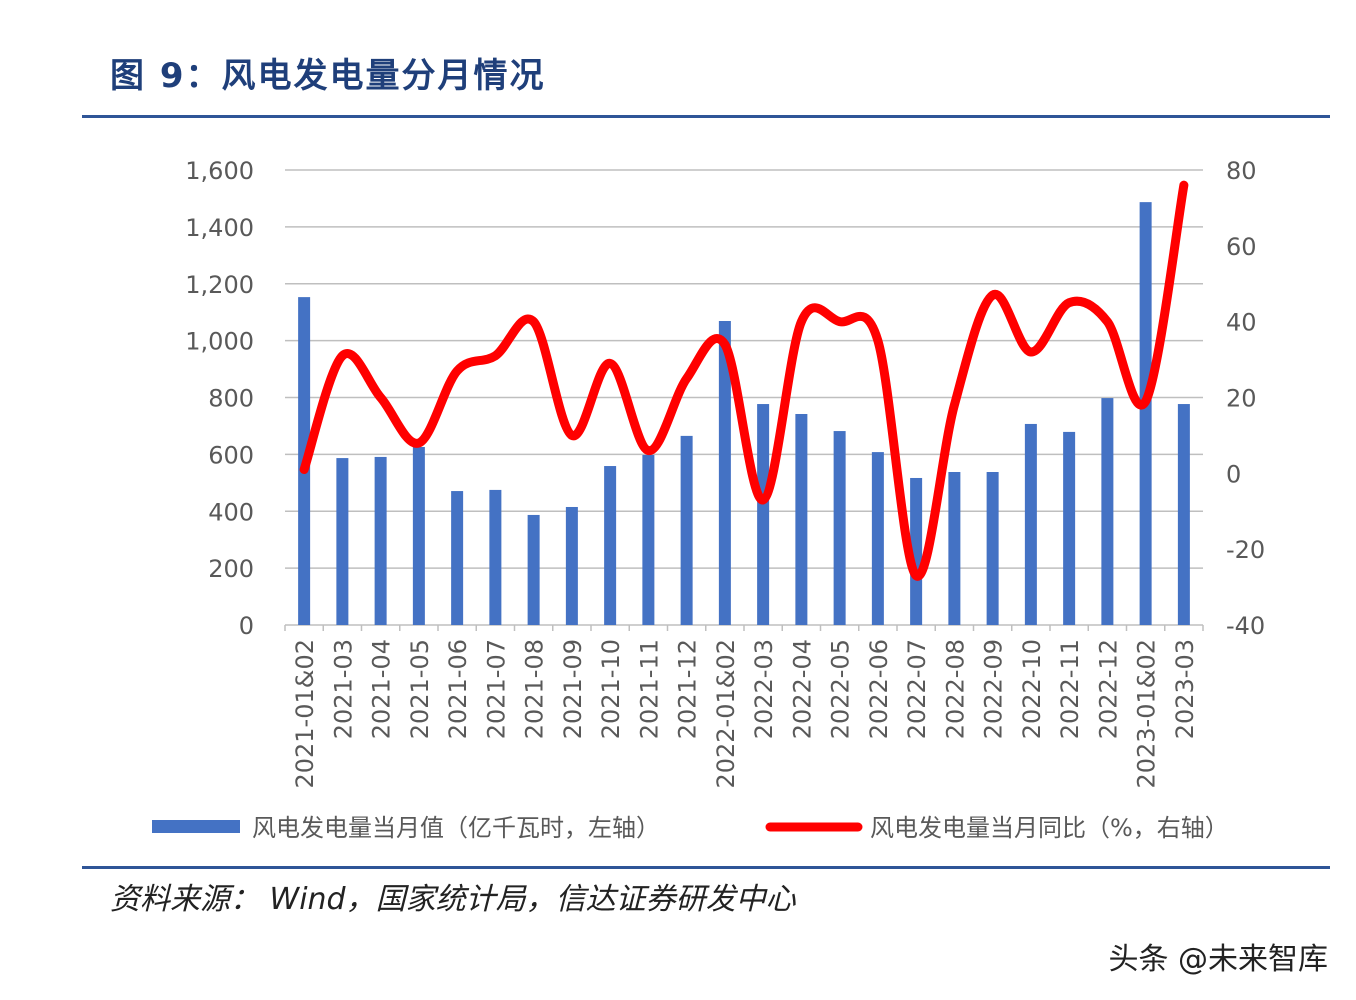 The image size is (1356, 1000). I want to click on x-tick-label: 2021-07, so click(496, 689).